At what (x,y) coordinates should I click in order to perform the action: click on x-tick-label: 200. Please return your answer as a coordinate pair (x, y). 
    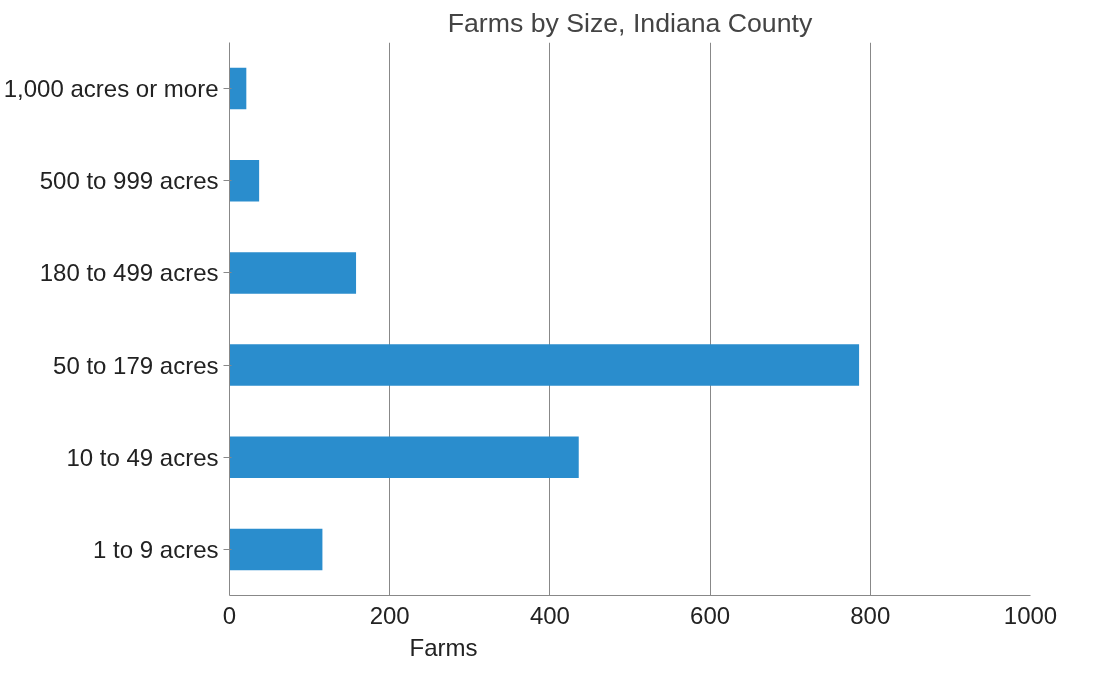
    Looking at the image, I should click on (389, 615).